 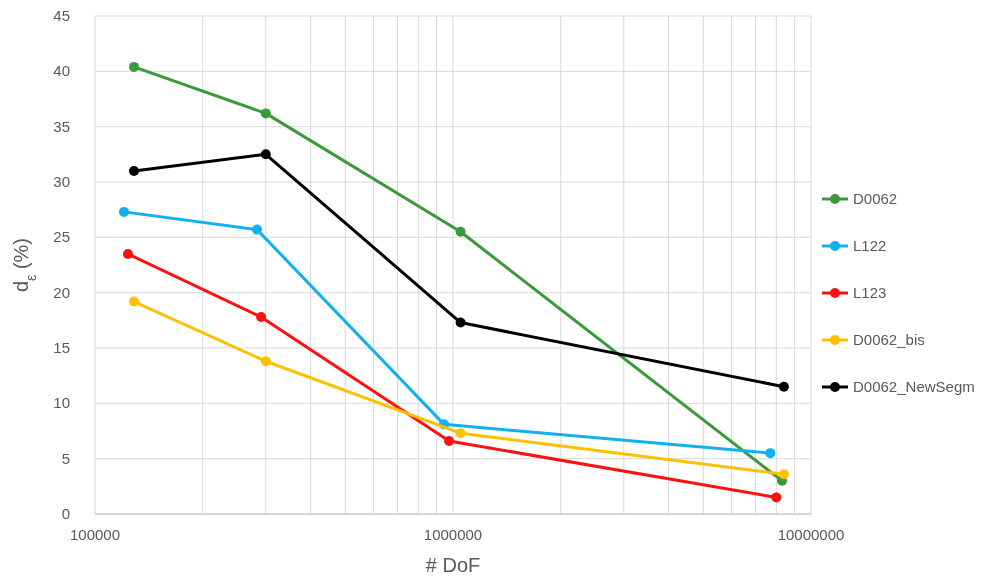 I want to click on y-tick-label: 40, so click(x=61, y=71).